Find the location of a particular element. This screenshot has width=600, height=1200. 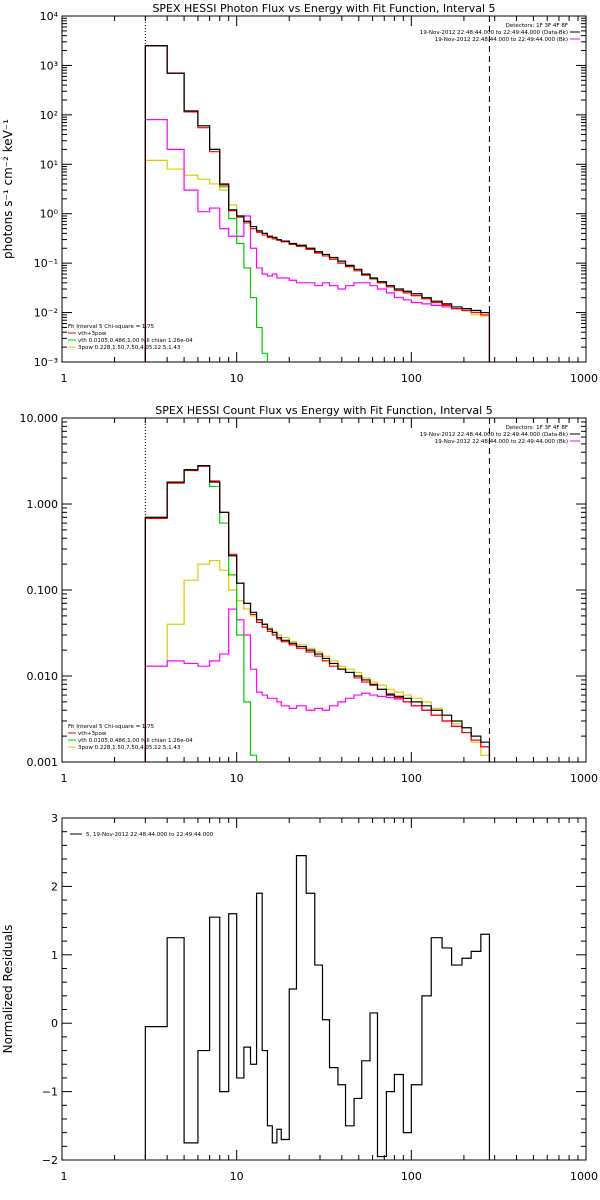

series-3pow is located at coordinates (317, 660).